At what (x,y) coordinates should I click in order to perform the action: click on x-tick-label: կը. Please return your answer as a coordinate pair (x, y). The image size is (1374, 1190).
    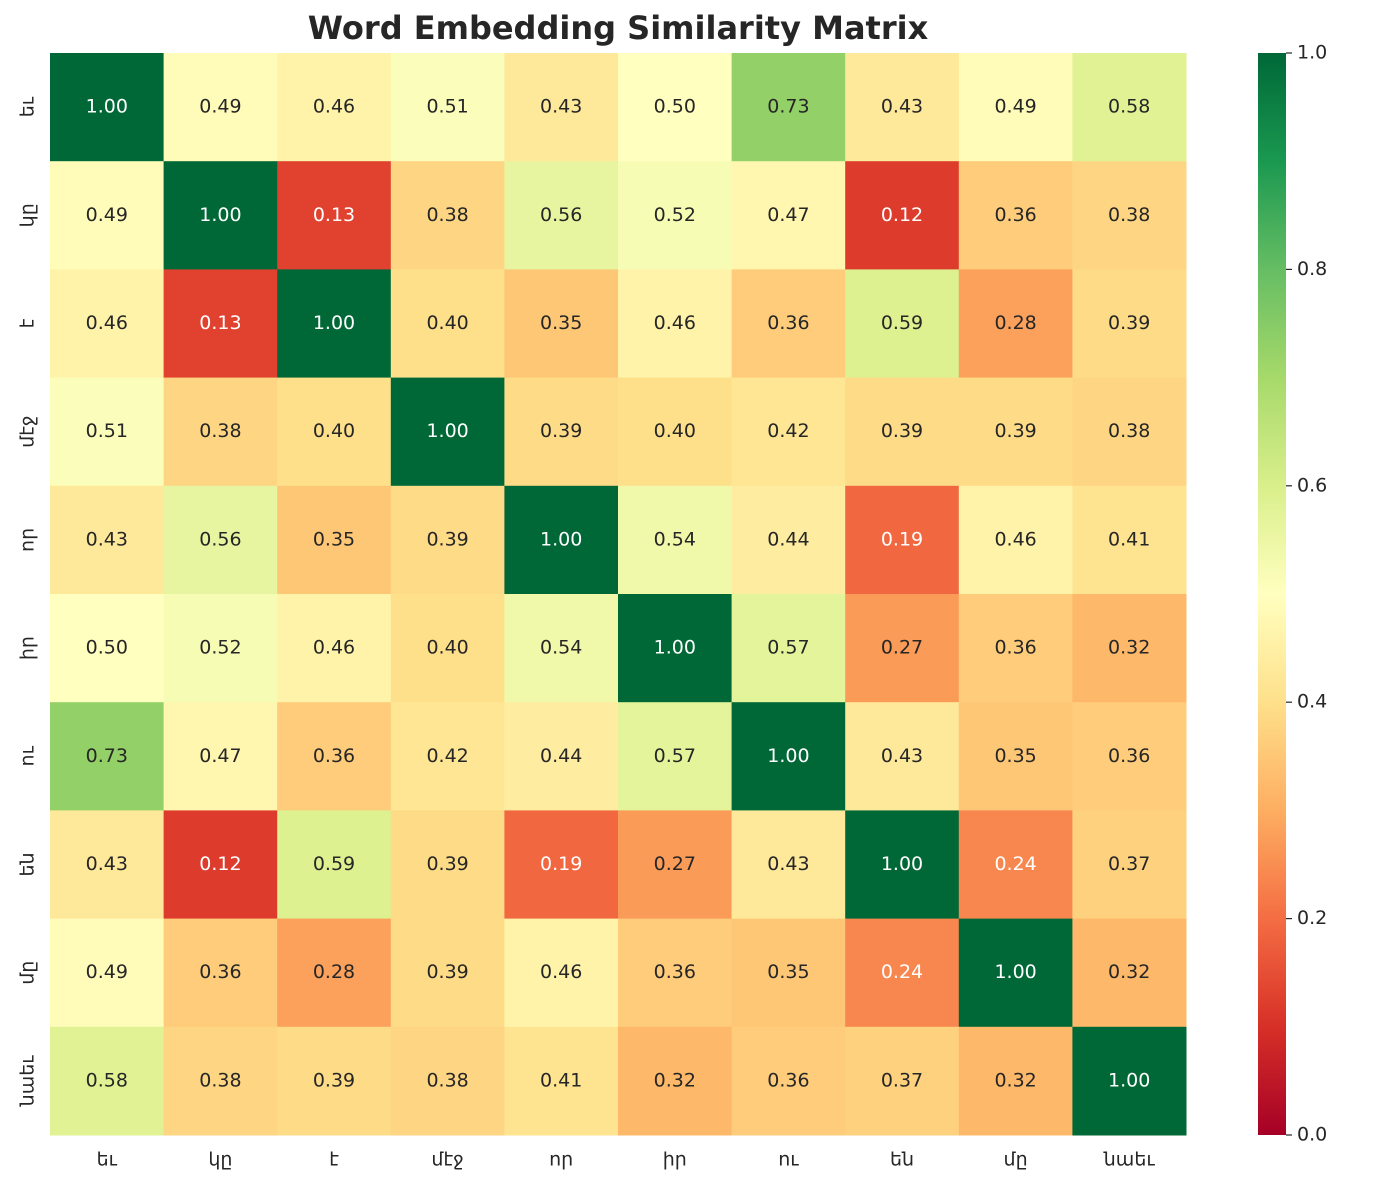
    Looking at the image, I should click on (220, 1160).